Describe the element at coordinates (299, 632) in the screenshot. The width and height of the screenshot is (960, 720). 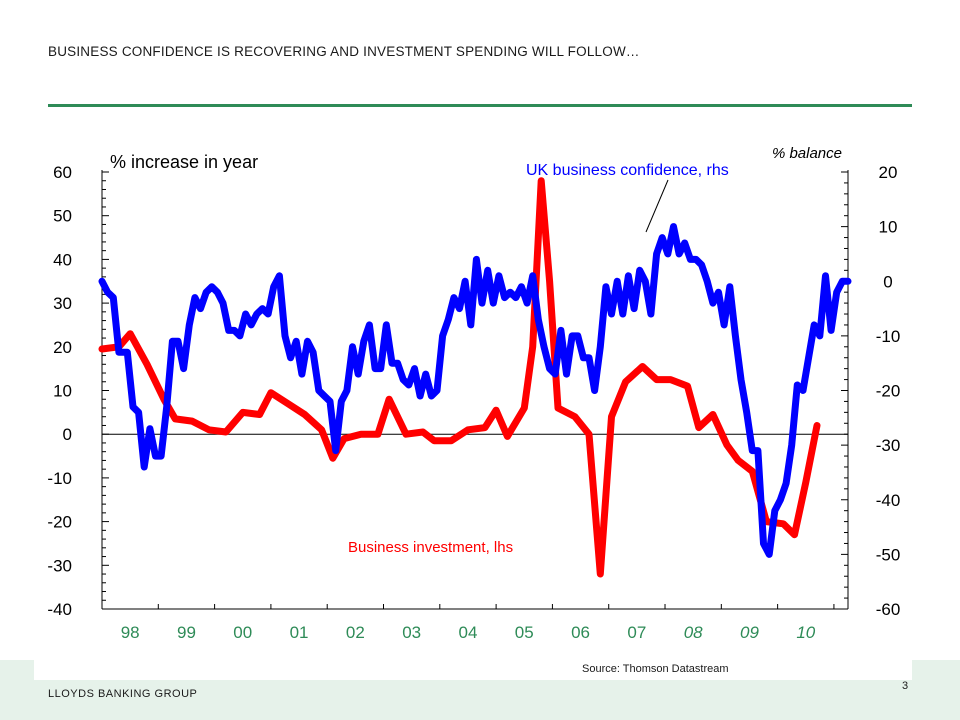
I see `x-tick-label: 01` at that location.